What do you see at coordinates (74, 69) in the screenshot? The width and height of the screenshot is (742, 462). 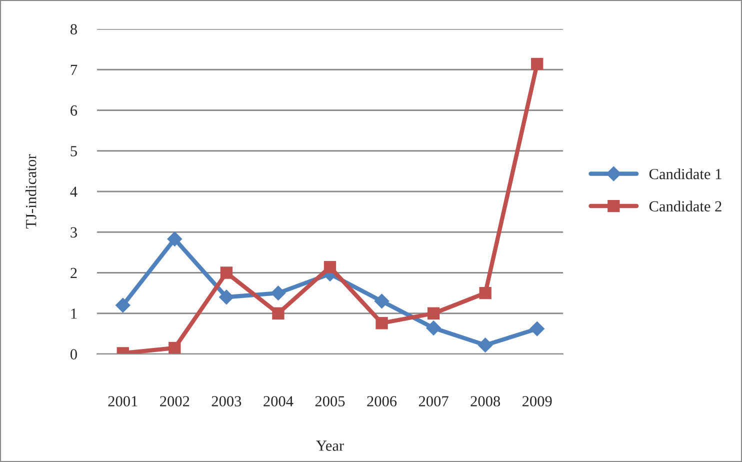 I see `y-tick-label: 7` at bounding box center [74, 69].